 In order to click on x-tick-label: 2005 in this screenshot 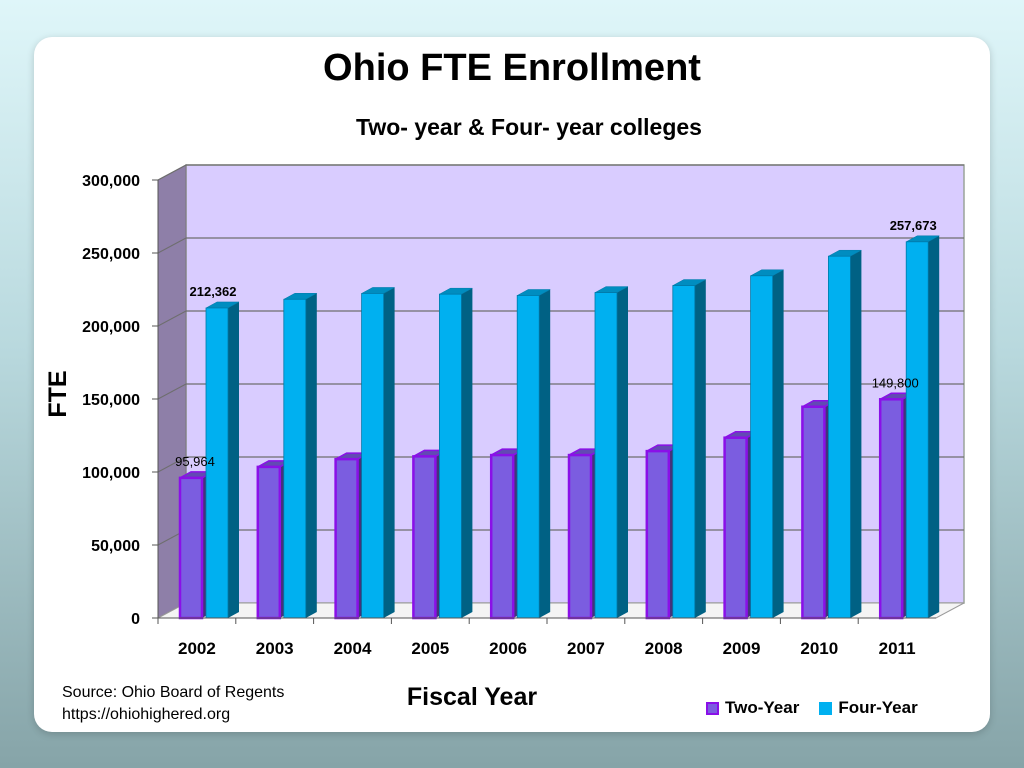, I will do `click(430, 648)`.